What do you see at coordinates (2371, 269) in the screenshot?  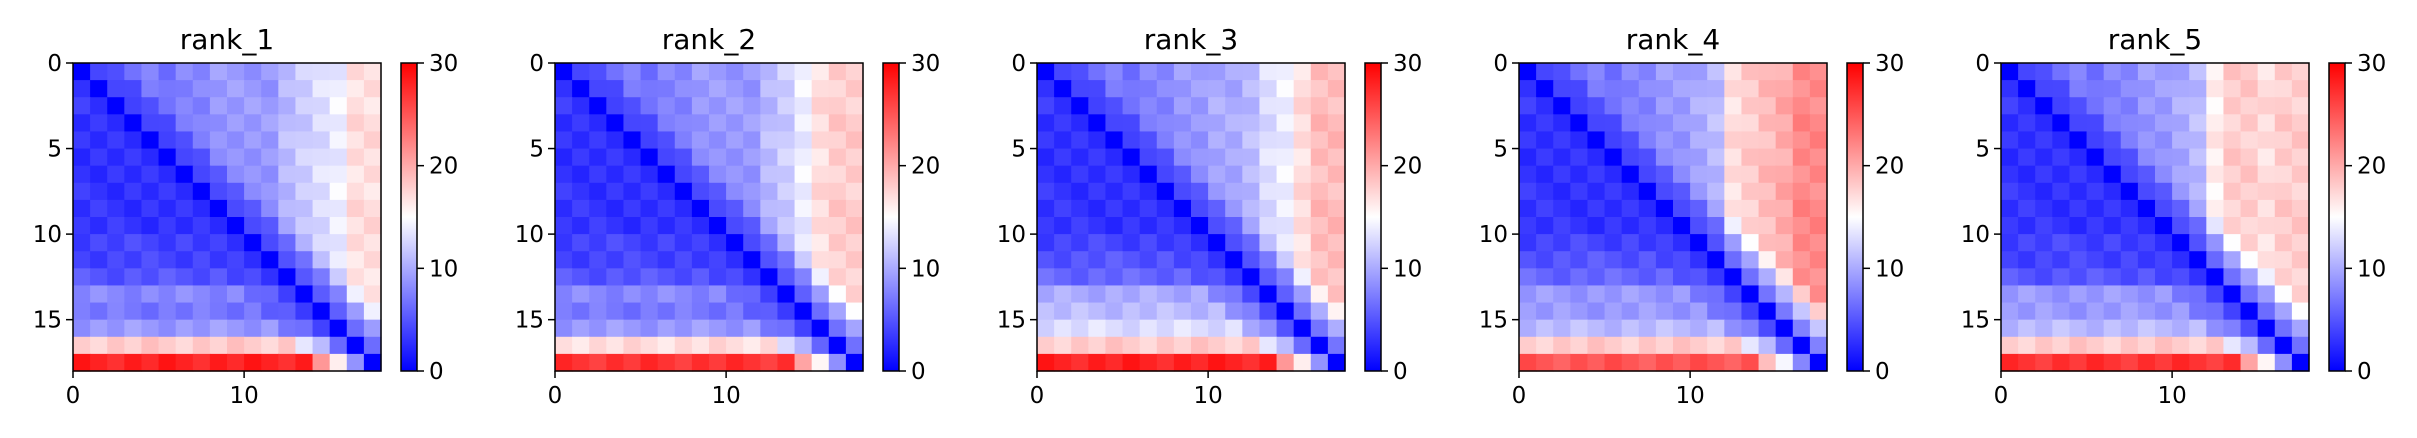 I see `colorbar-tick-label: 10` at bounding box center [2371, 269].